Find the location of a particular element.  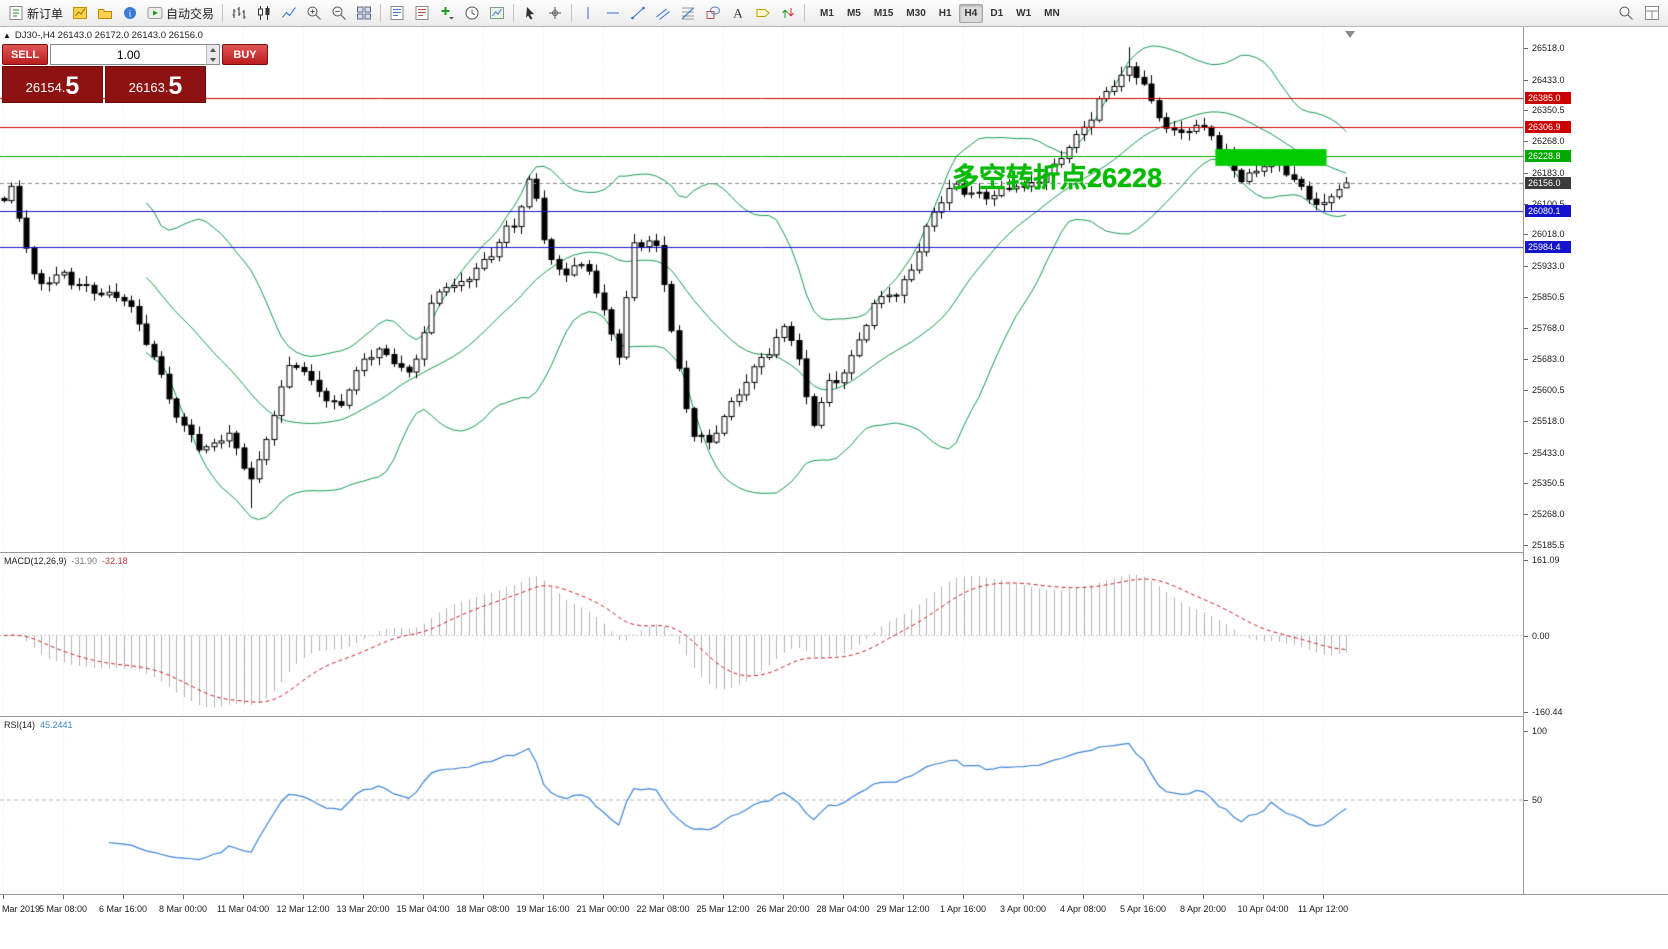

indicators-list-button is located at coordinates (397, 13).